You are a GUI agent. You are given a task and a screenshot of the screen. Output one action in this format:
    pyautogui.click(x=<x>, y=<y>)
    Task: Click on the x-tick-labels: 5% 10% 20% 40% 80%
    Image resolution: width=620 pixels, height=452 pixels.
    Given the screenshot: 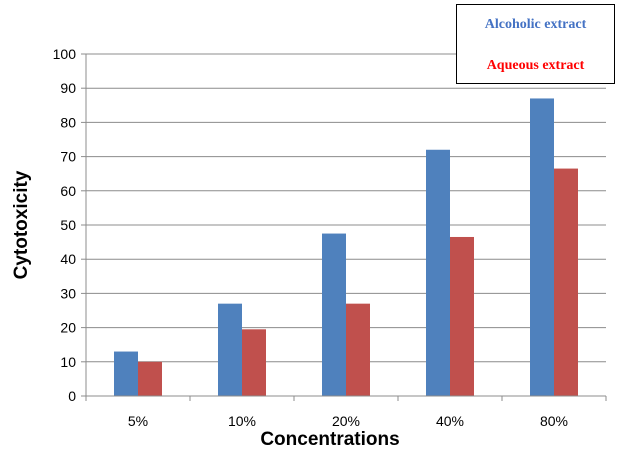 What is the action you would take?
    pyautogui.click(x=346, y=412)
    